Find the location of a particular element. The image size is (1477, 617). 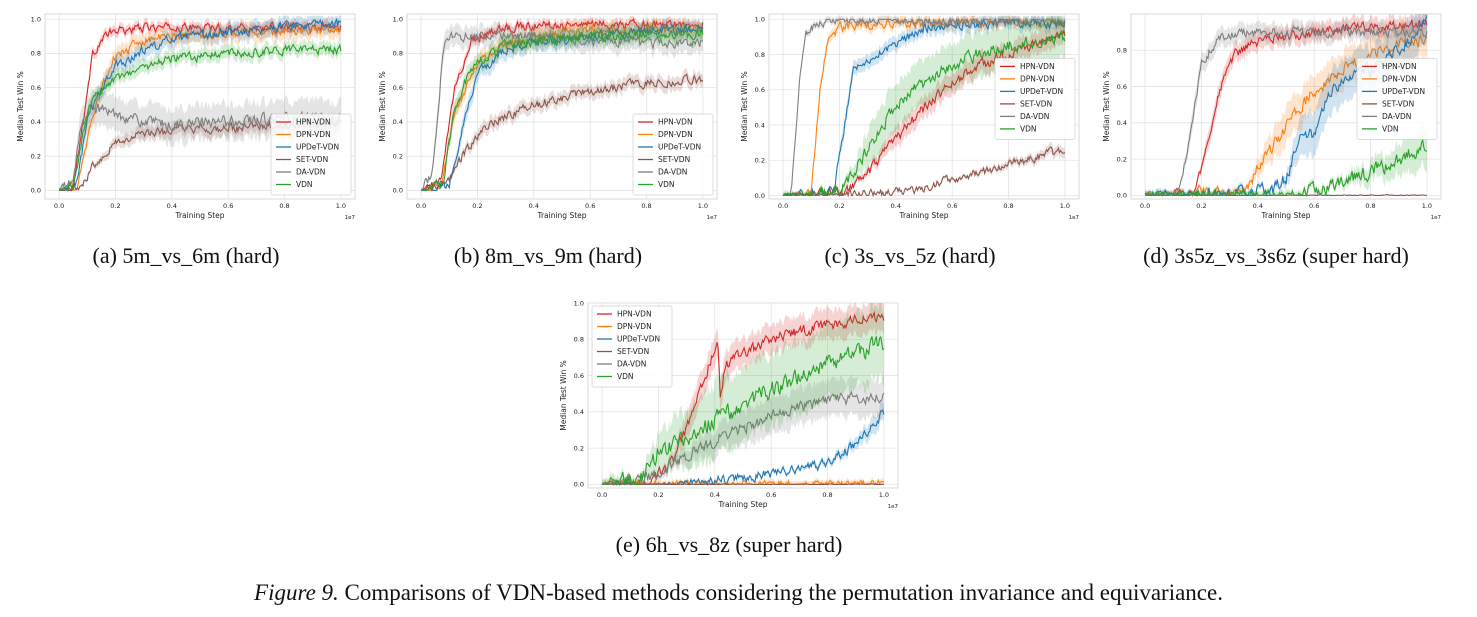

figure-label: Figure 9. is located at coordinates (296, 592).